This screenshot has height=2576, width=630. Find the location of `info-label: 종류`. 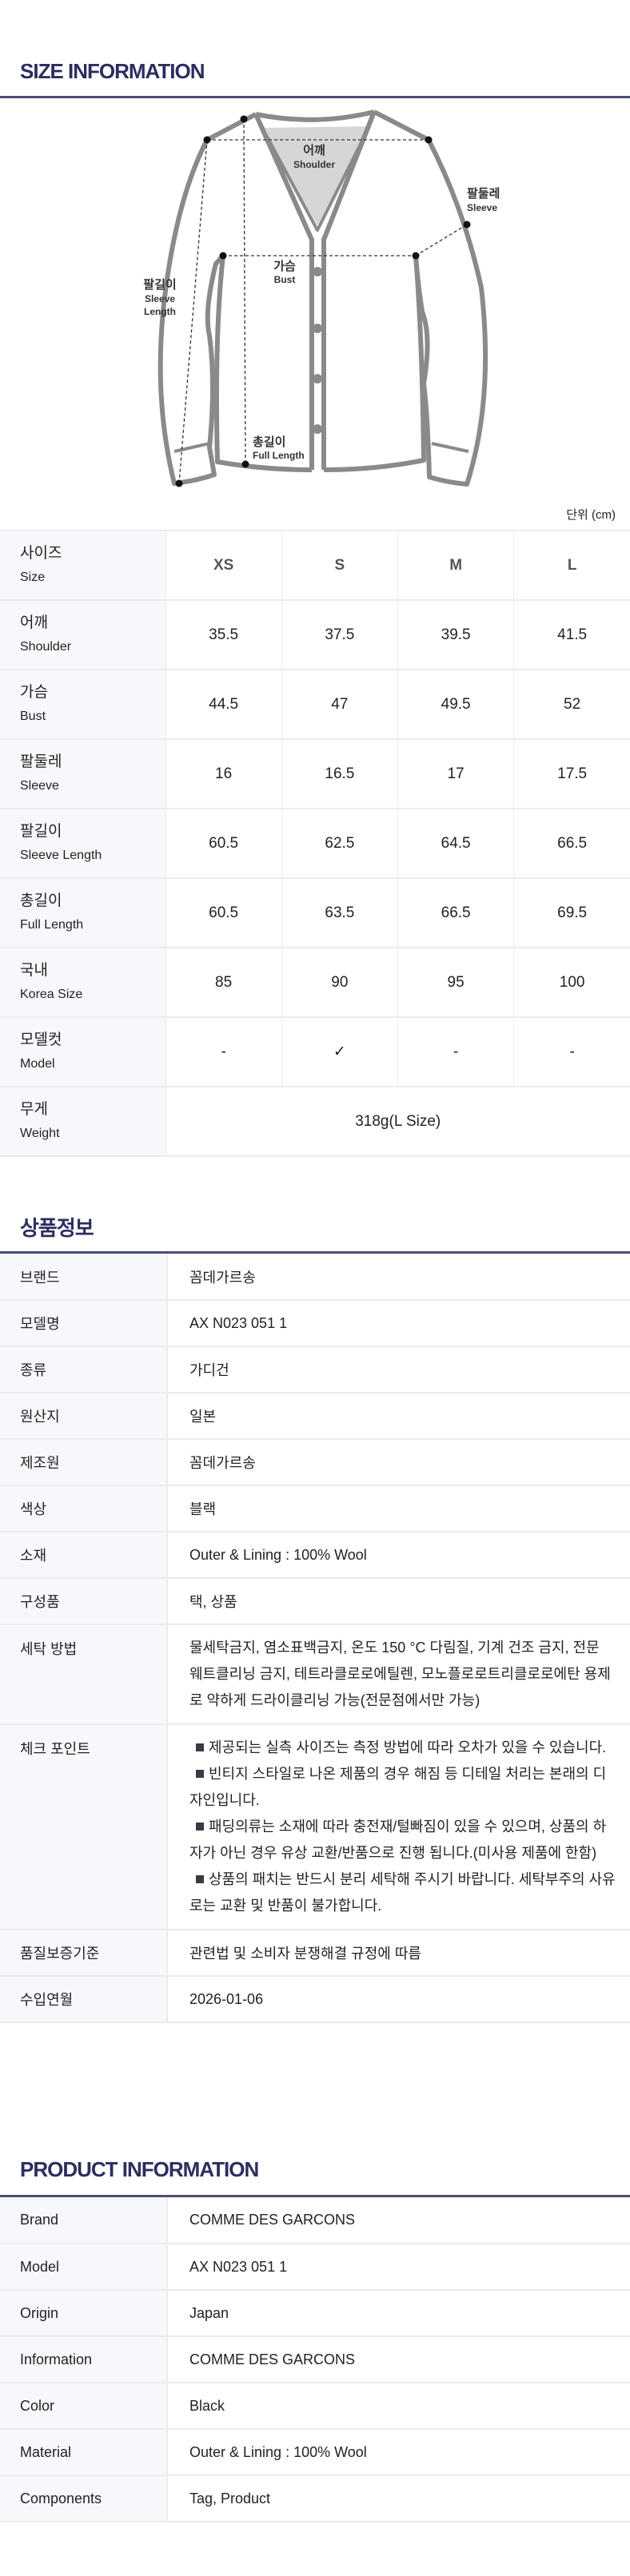

info-label: 종류 is located at coordinates (84, 1369).